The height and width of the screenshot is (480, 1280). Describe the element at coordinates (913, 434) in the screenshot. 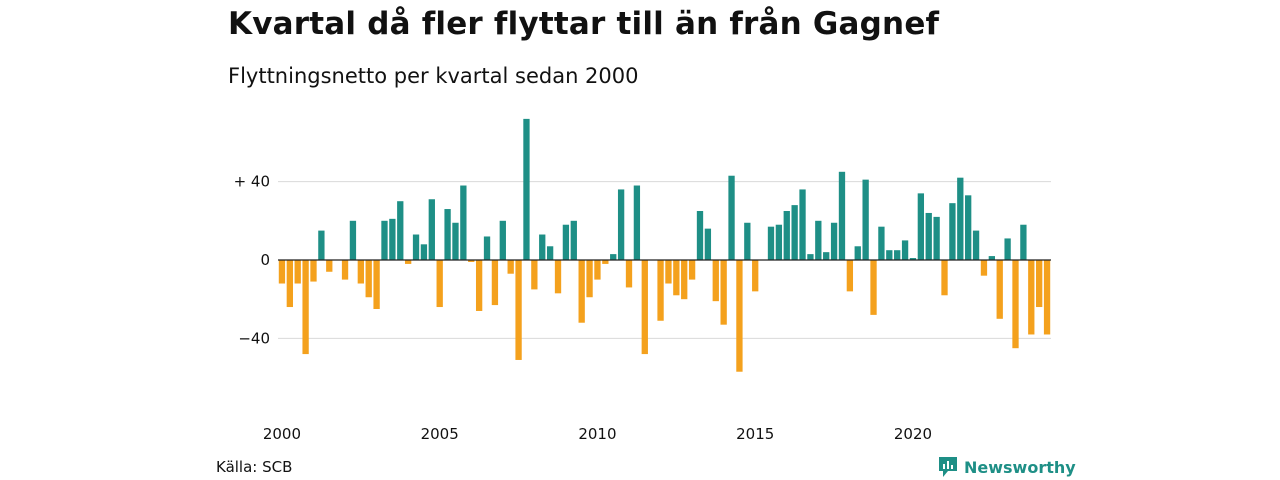

I see `x-tick-label: 2020` at that location.